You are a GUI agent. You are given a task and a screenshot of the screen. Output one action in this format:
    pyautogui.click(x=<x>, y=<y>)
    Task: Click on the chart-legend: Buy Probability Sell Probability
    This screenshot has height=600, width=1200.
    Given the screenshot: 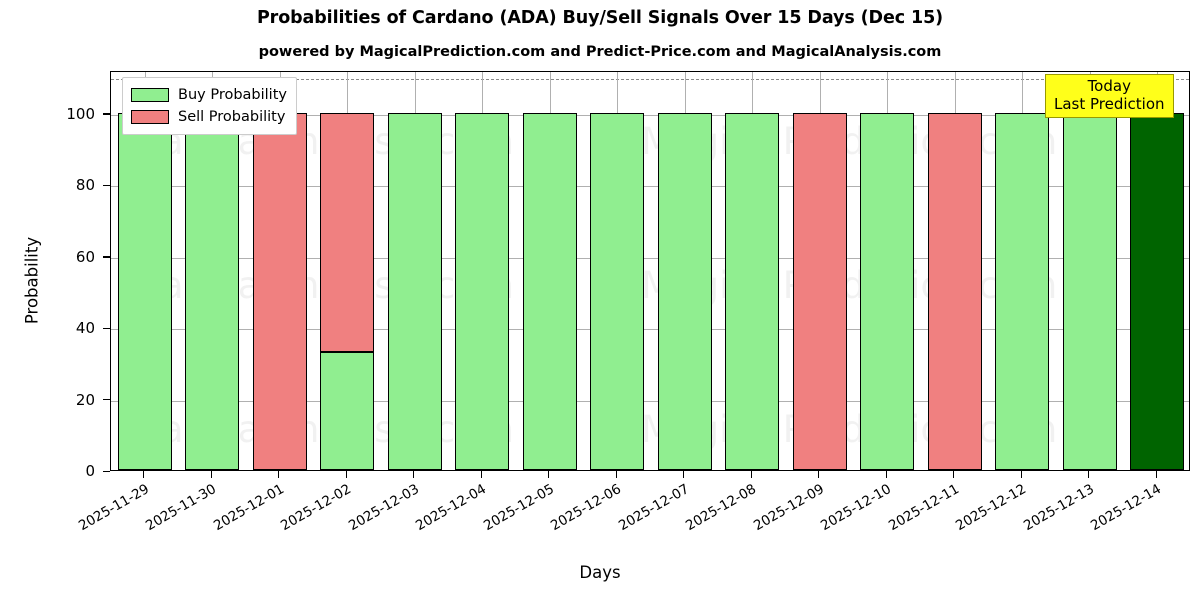 What is the action you would take?
    pyautogui.click(x=209, y=106)
    